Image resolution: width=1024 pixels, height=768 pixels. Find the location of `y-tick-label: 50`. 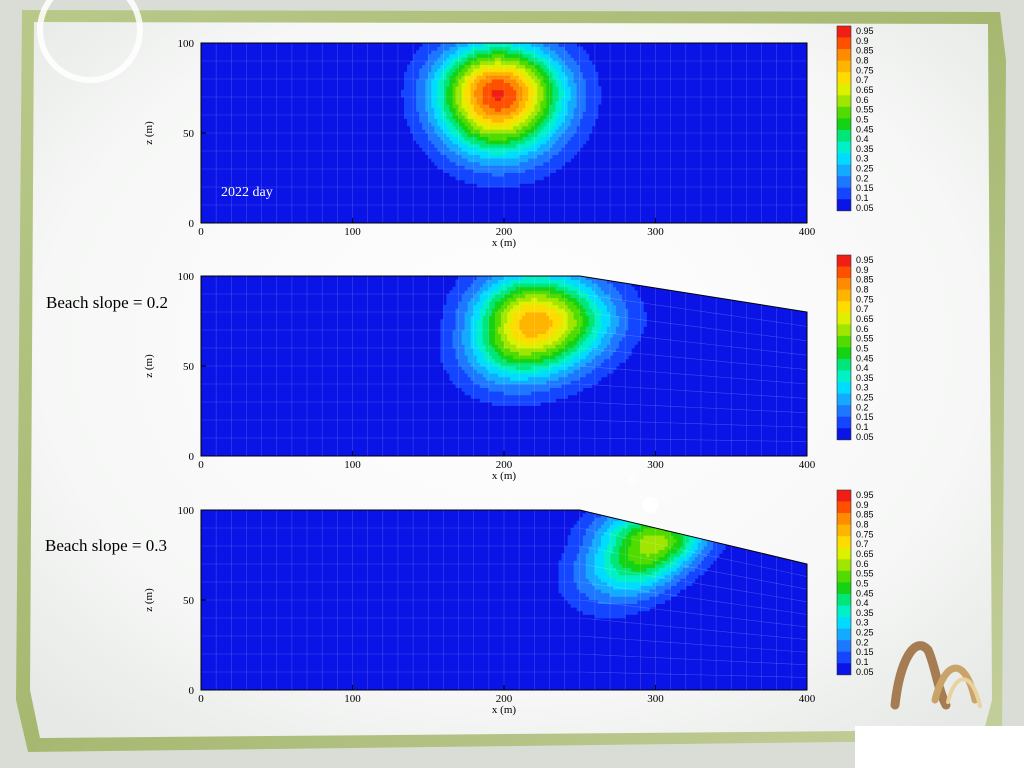

y-tick-label: 50 is located at coordinates (189, 134).